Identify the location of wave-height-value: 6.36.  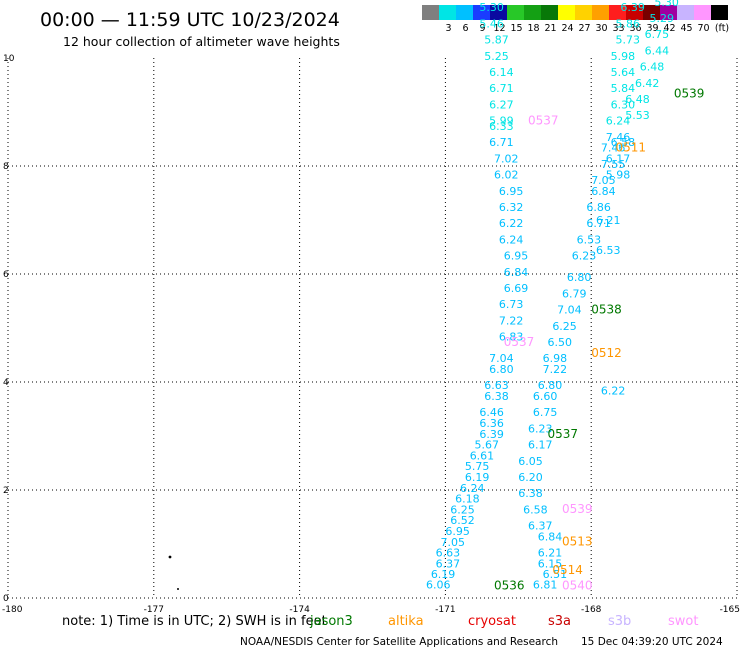
(491, 423).